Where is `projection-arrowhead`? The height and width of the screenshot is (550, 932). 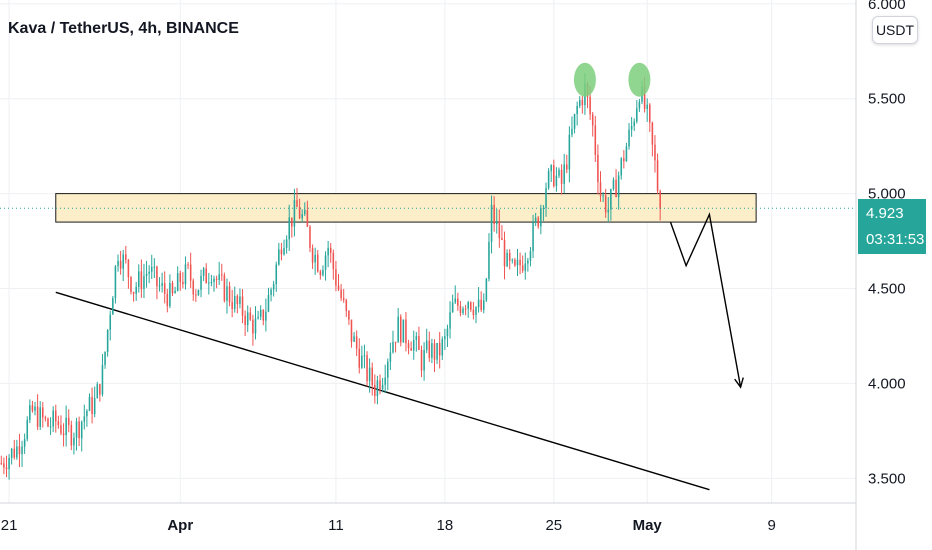
projection-arrowhead is located at coordinates (739, 383).